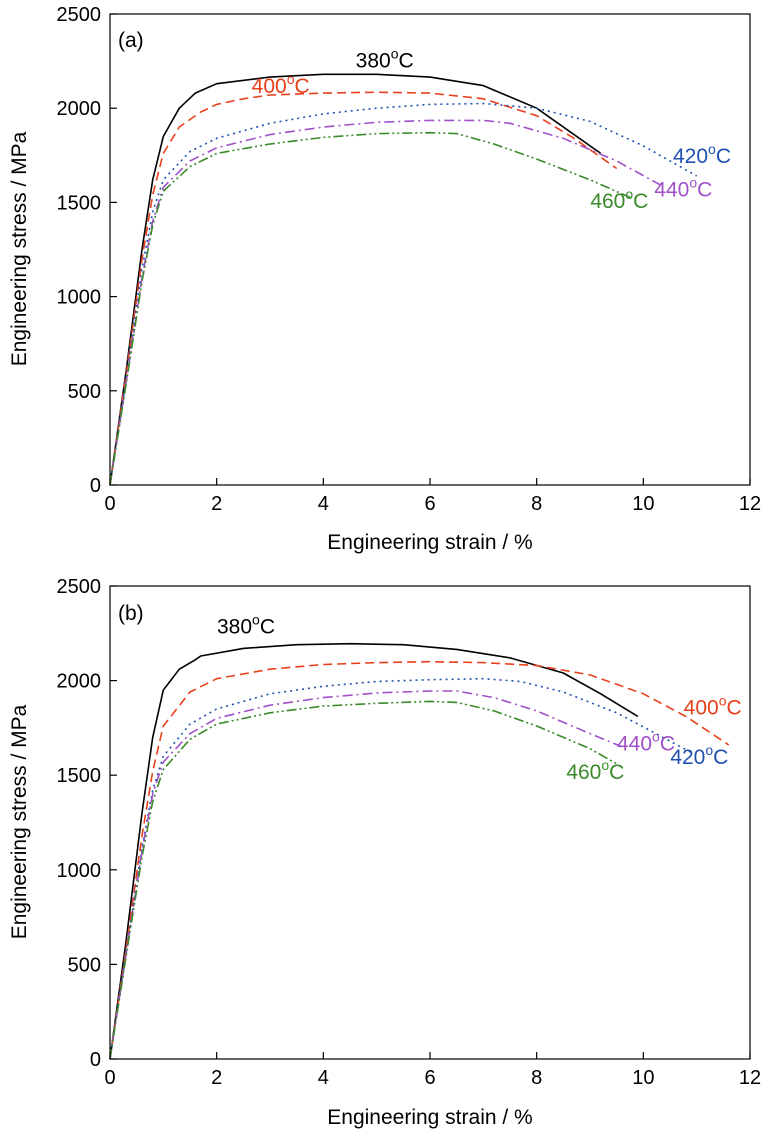  What do you see at coordinates (131, 613) in the screenshot?
I see `panel-label: (b)` at bounding box center [131, 613].